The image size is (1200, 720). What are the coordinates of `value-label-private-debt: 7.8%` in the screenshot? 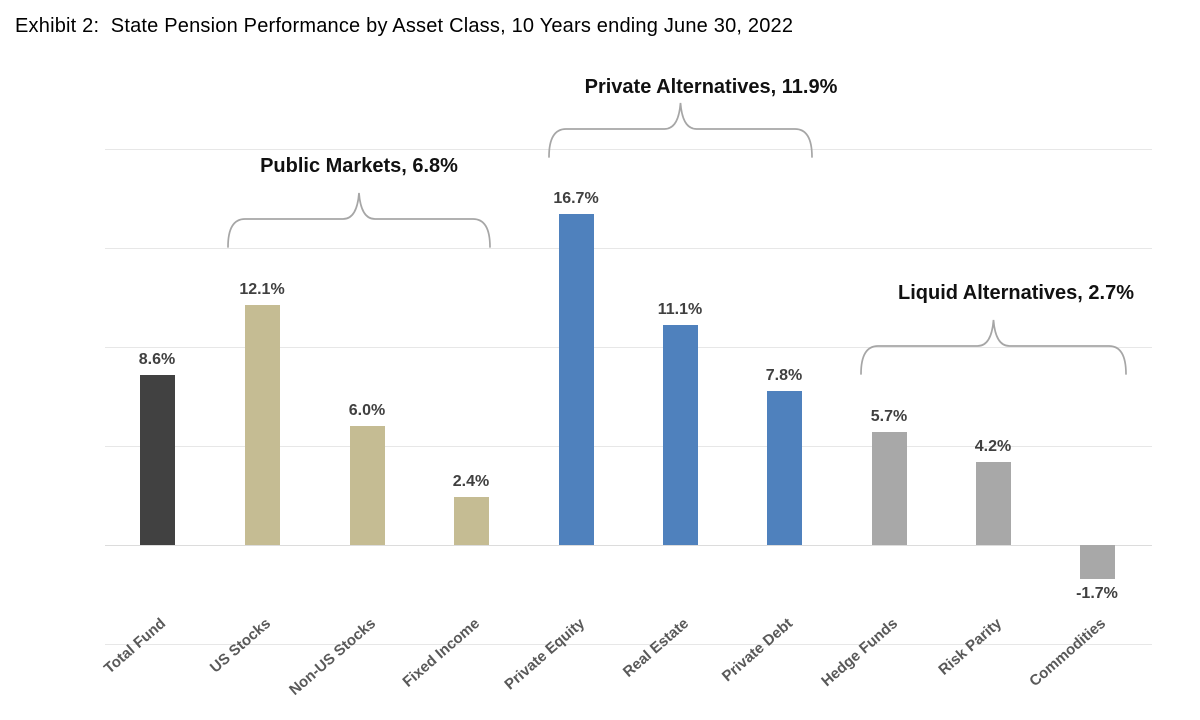 It's located at (784, 375).